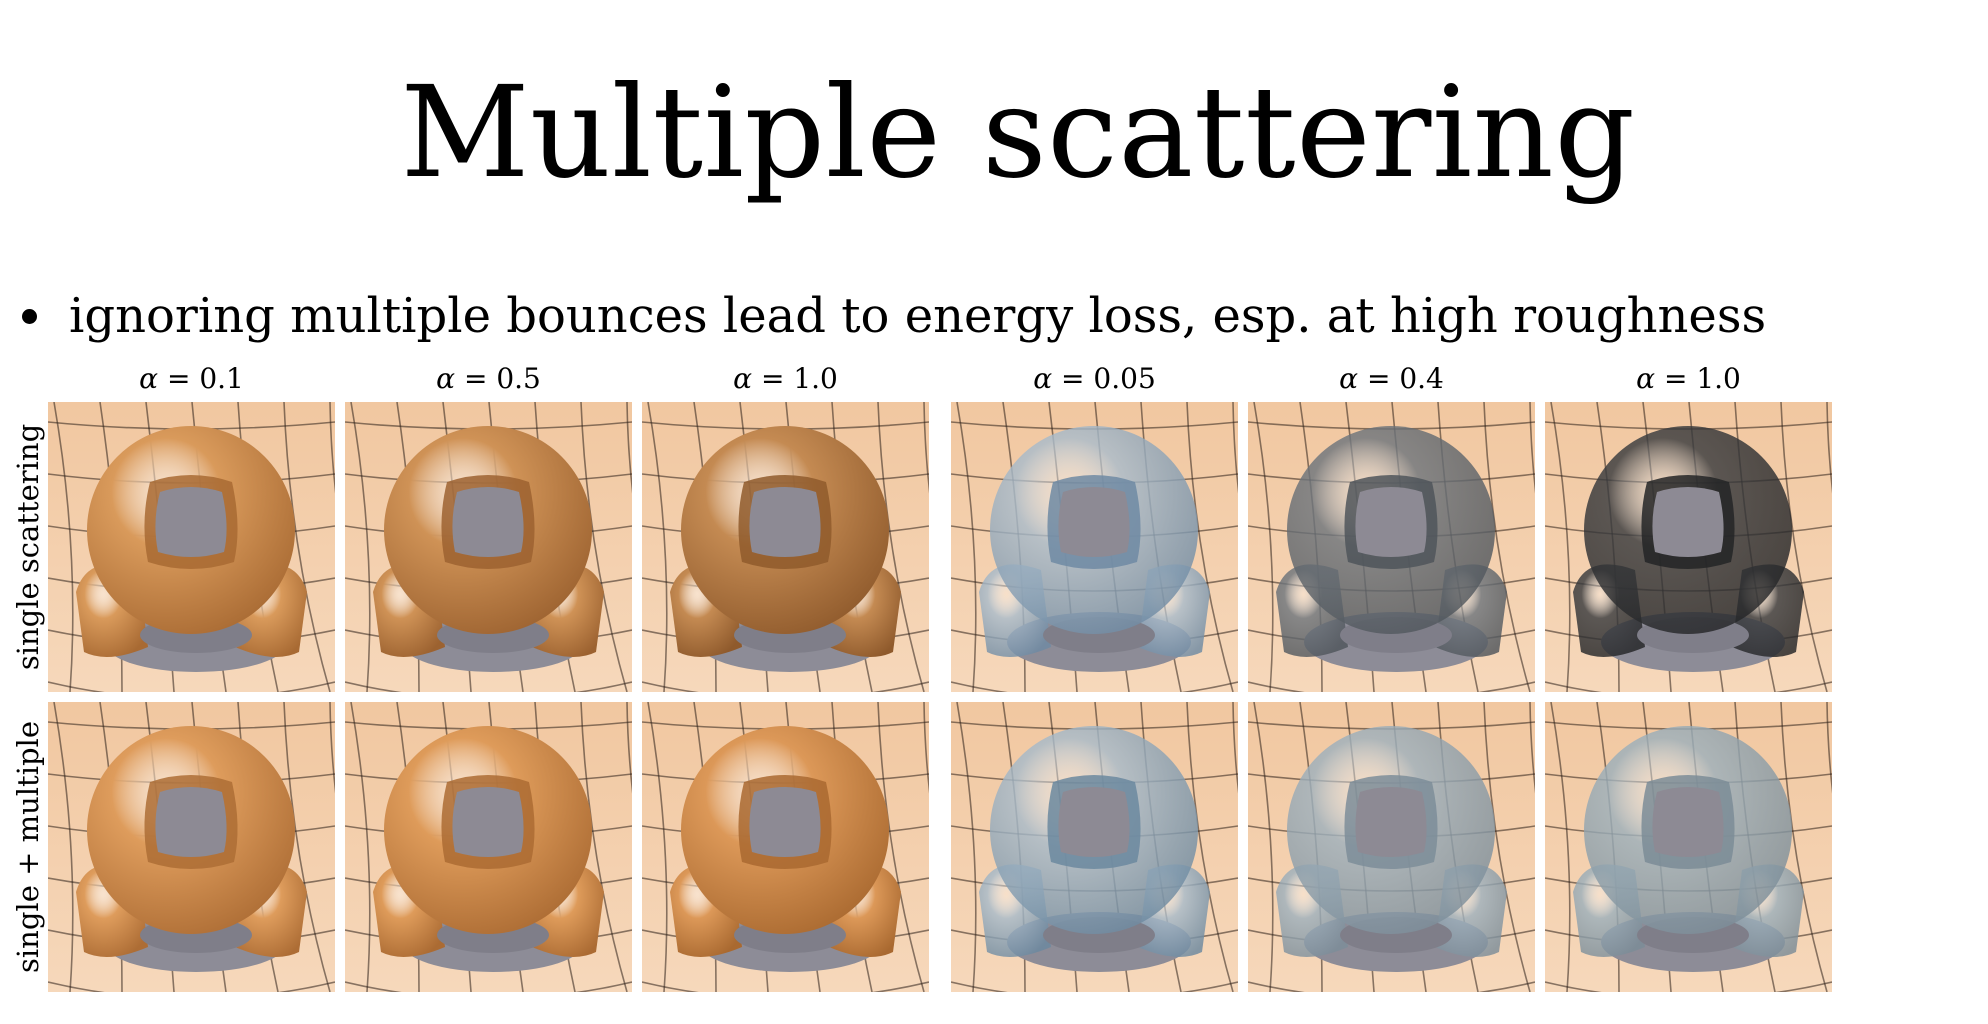 Image resolution: width=1988 pixels, height=1024 pixels. Describe the element at coordinates (1688, 378) in the screenshot. I see `column-label-6: α = 1.0` at that location.